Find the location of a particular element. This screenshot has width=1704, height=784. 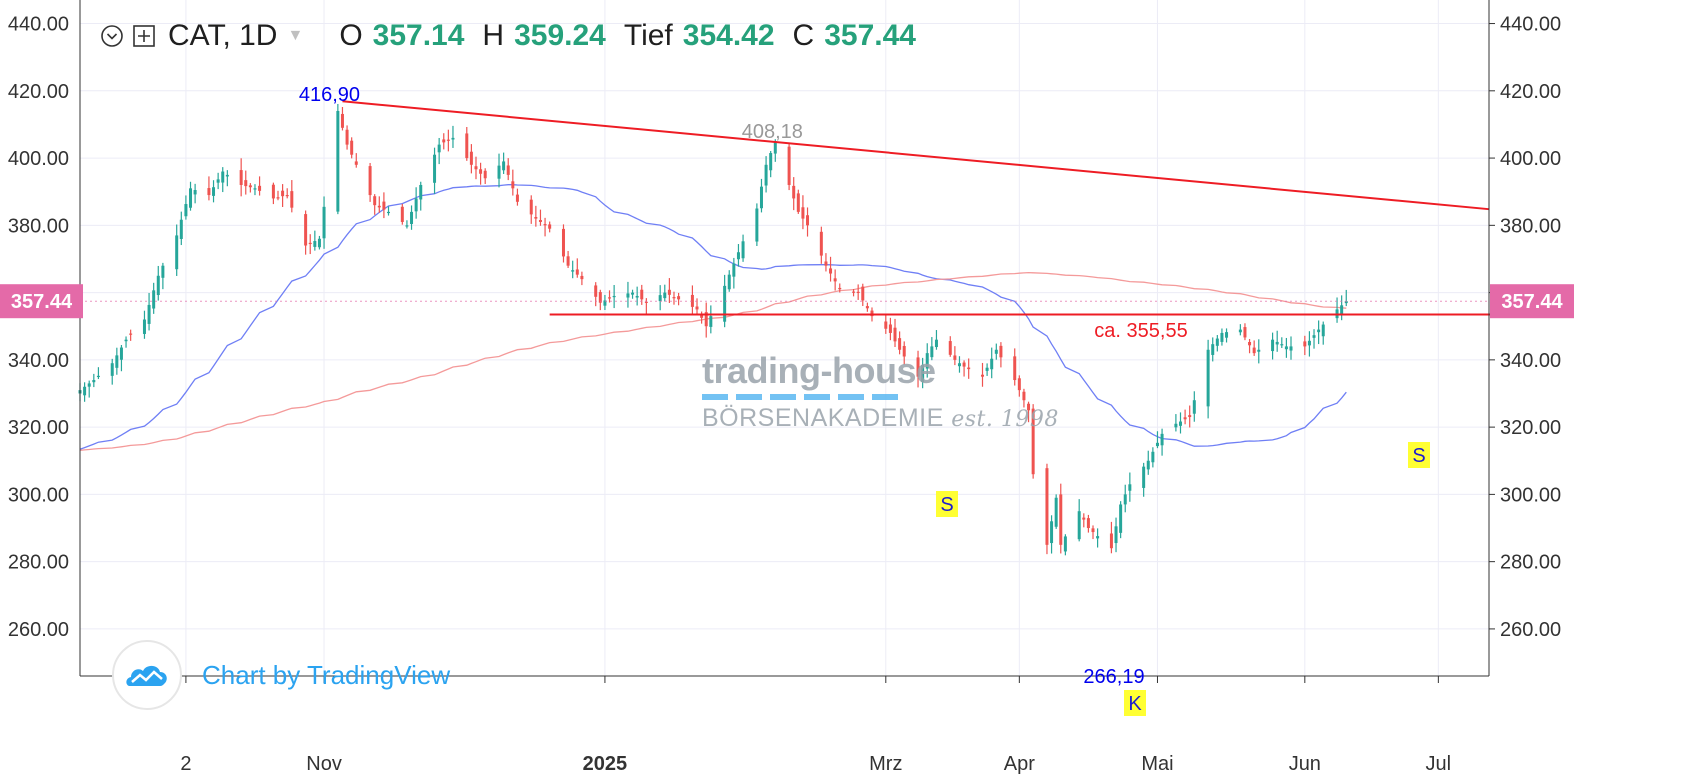

y-tick-label-right: 320.00 is located at coordinates (1530, 428).